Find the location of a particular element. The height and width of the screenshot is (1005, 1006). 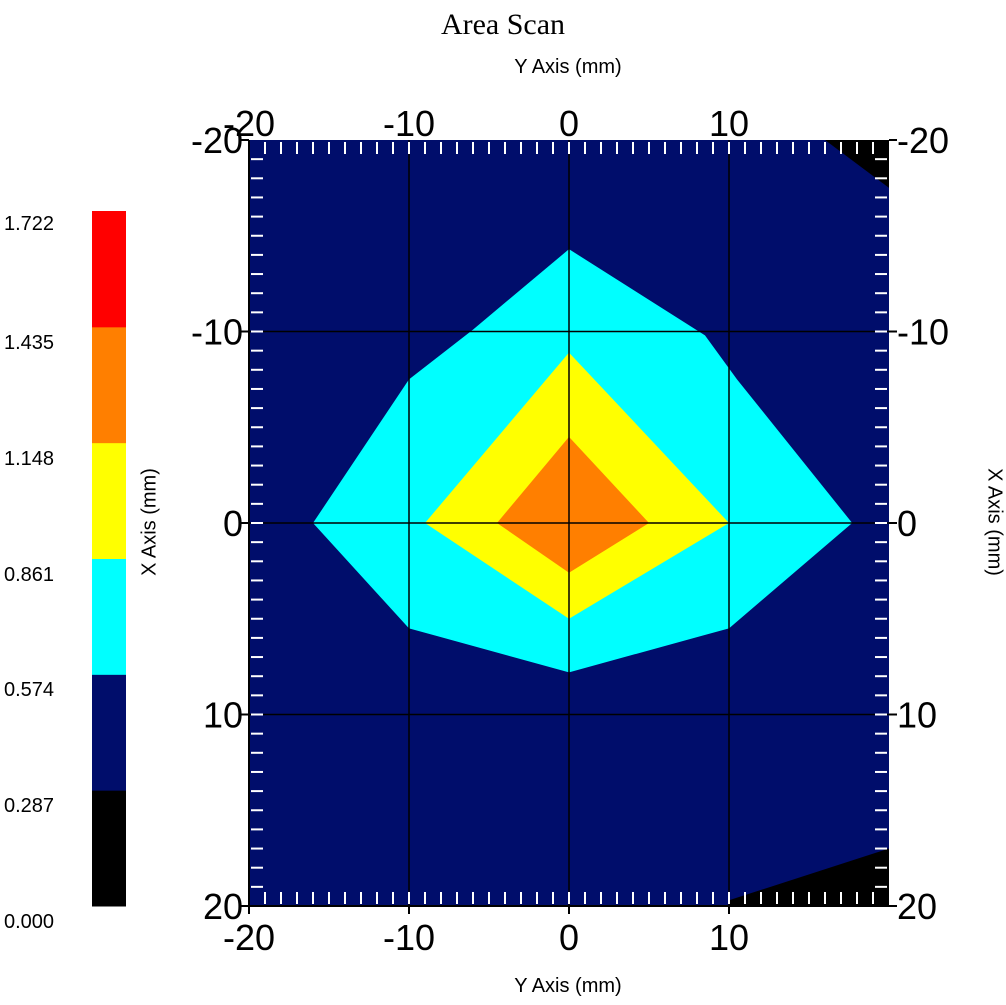

colorbar-label: 1.435 is located at coordinates (29, 342).